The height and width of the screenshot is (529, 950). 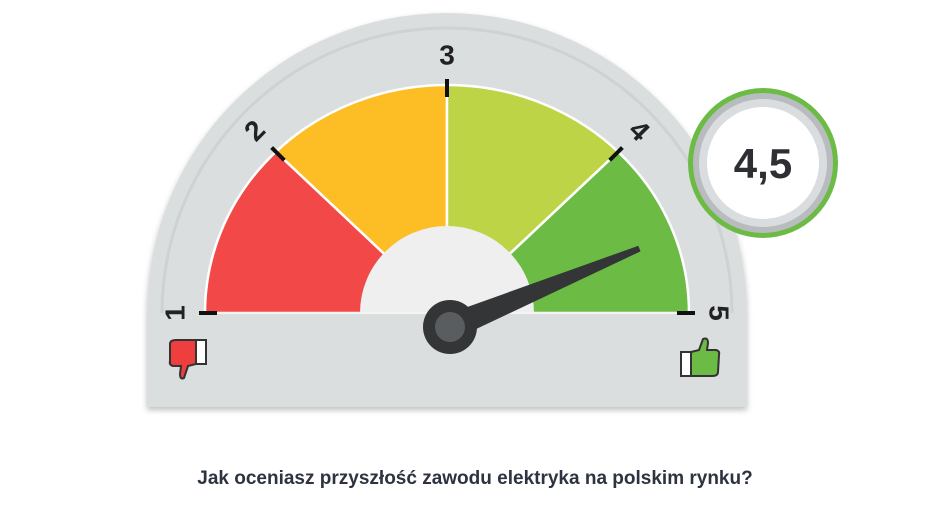 What do you see at coordinates (719, 313) in the screenshot?
I see `tick-label-5: 5` at bounding box center [719, 313].